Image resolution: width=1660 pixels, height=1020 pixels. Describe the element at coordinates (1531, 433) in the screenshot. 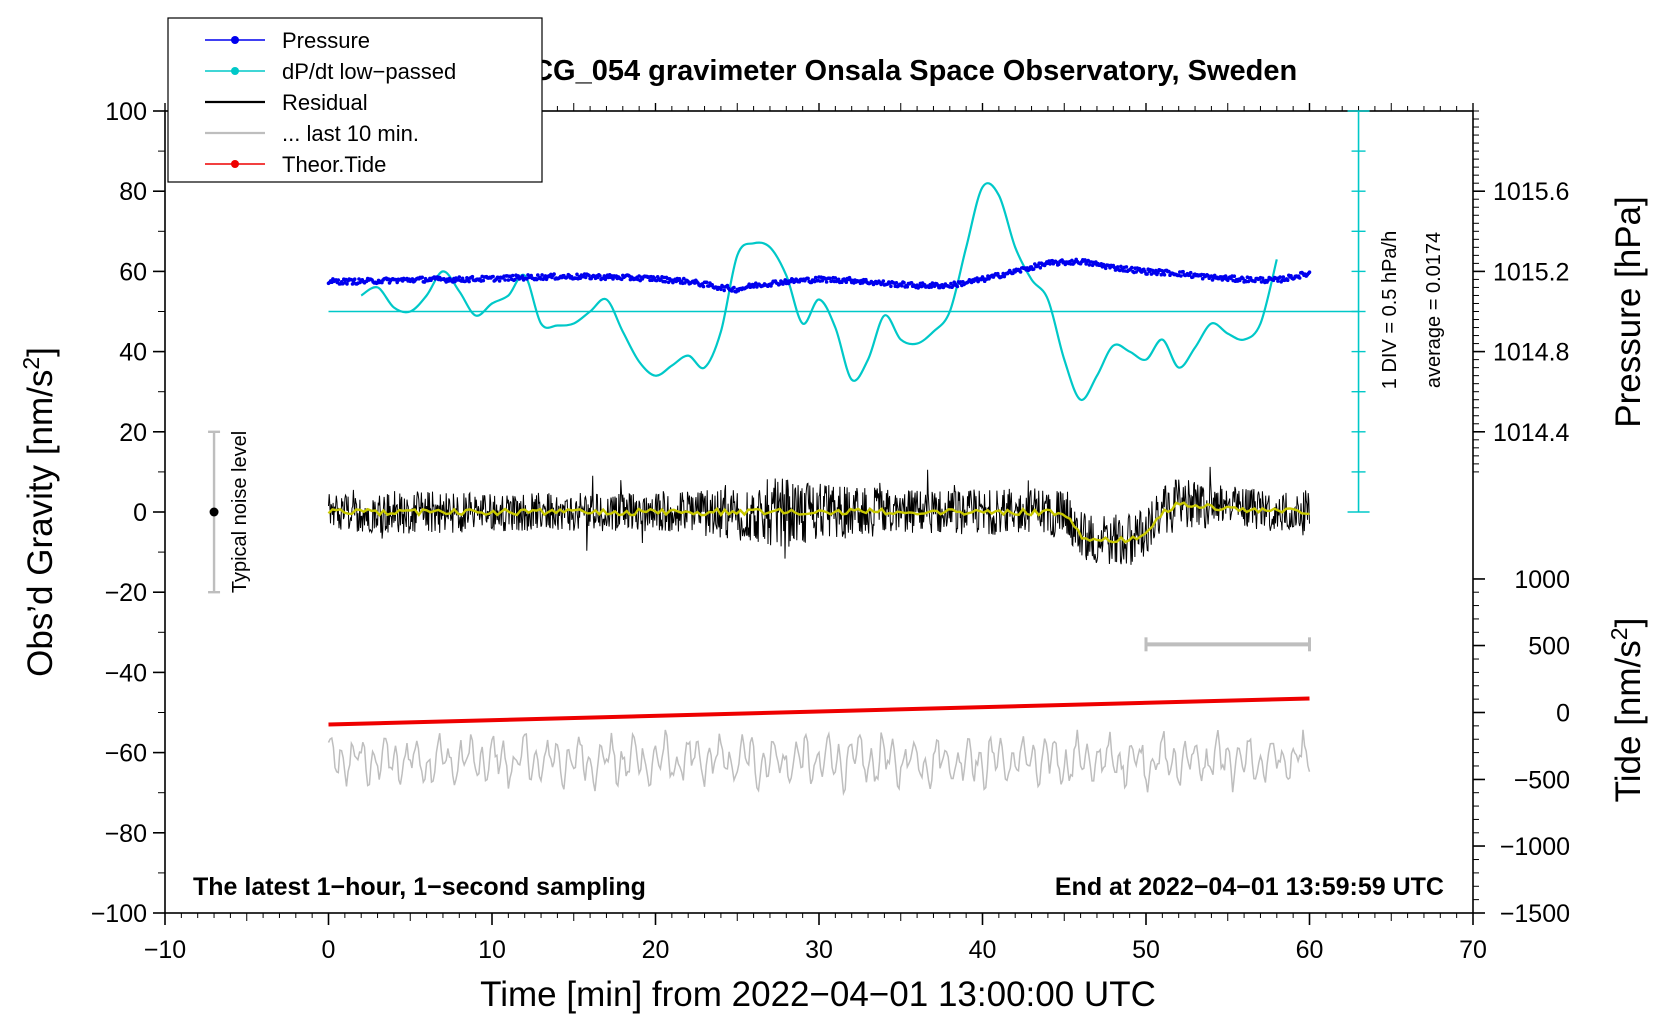

I see `pressure-tick-label: 1014.4` at that location.